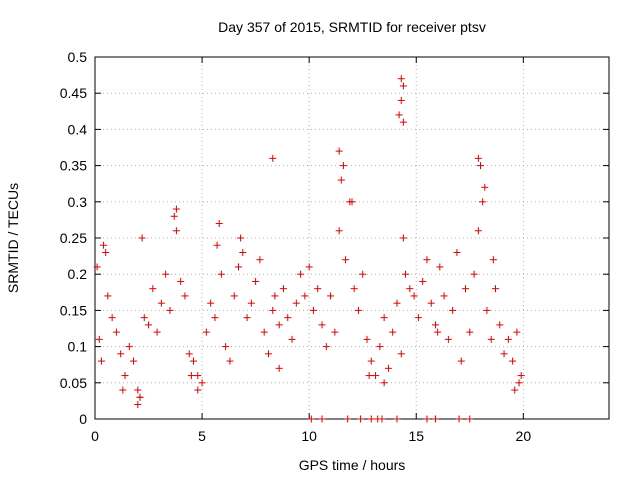 The height and width of the screenshot is (480, 640). Describe the element at coordinates (78, 202) in the screenshot. I see `y-tick-label: 0.3` at that location.